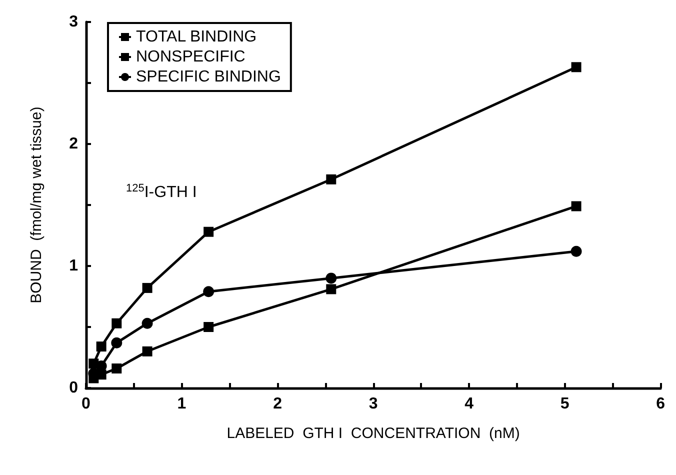 The width and height of the screenshot is (676, 475). Describe the element at coordinates (277, 404) in the screenshot. I see `x-tick-label: 2` at that location.